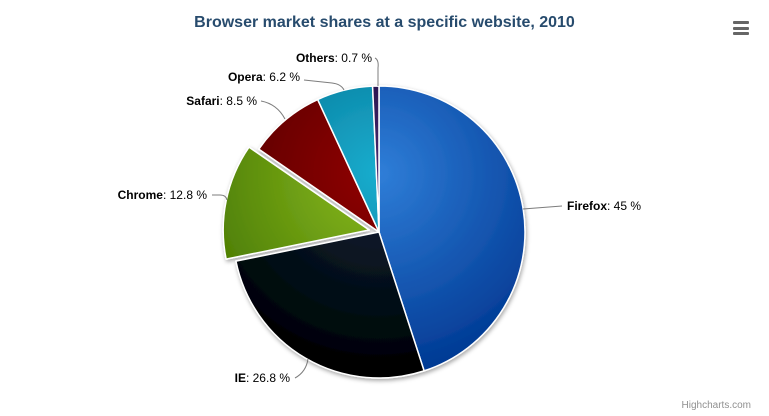 Image resolution: width=769 pixels, height=416 pixels. I want to click on pie-slice-others, so click(375, 159).